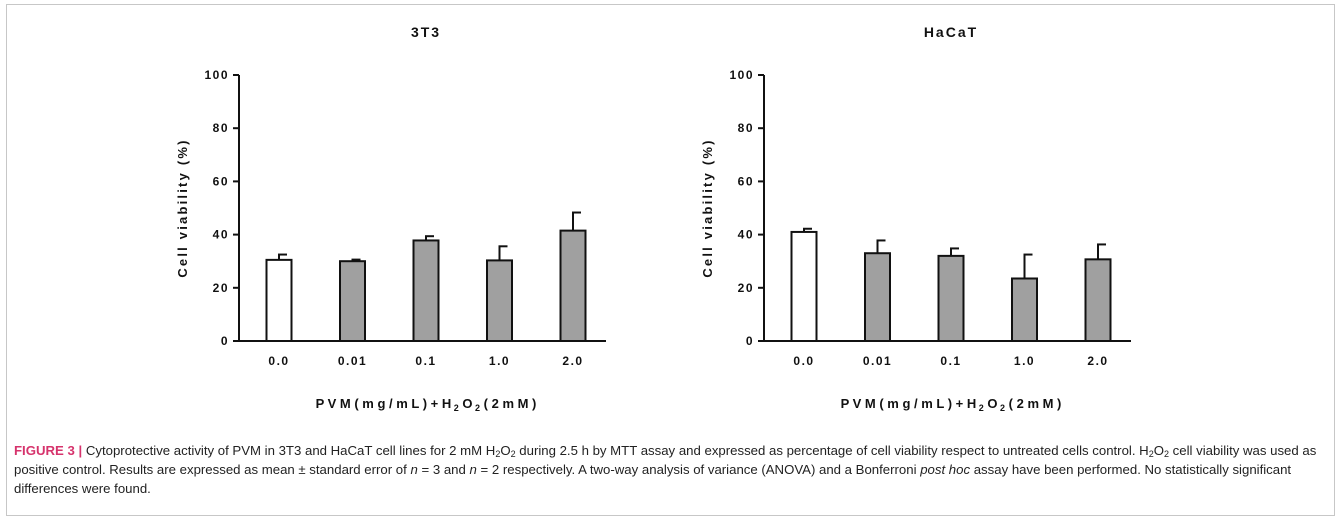  Describe the element at coordinates (221, 181) in the screenshot. I see `y-tick-label-3t3-60: 60` at that location.